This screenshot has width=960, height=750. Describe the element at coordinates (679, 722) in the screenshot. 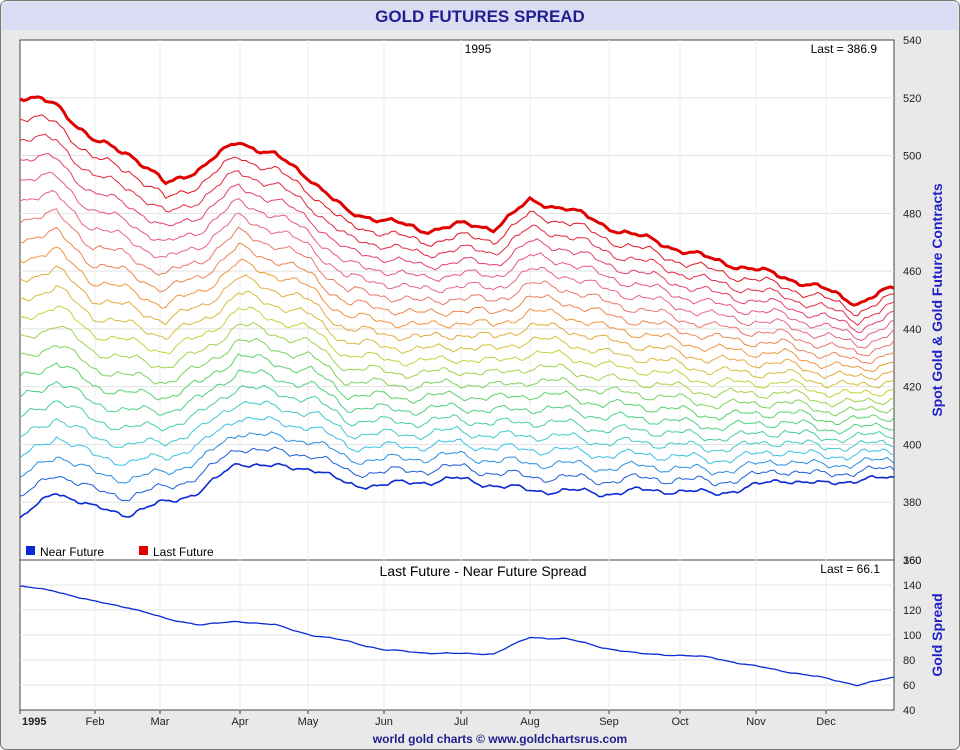

I see `x-tick-label: Oct` at that location.